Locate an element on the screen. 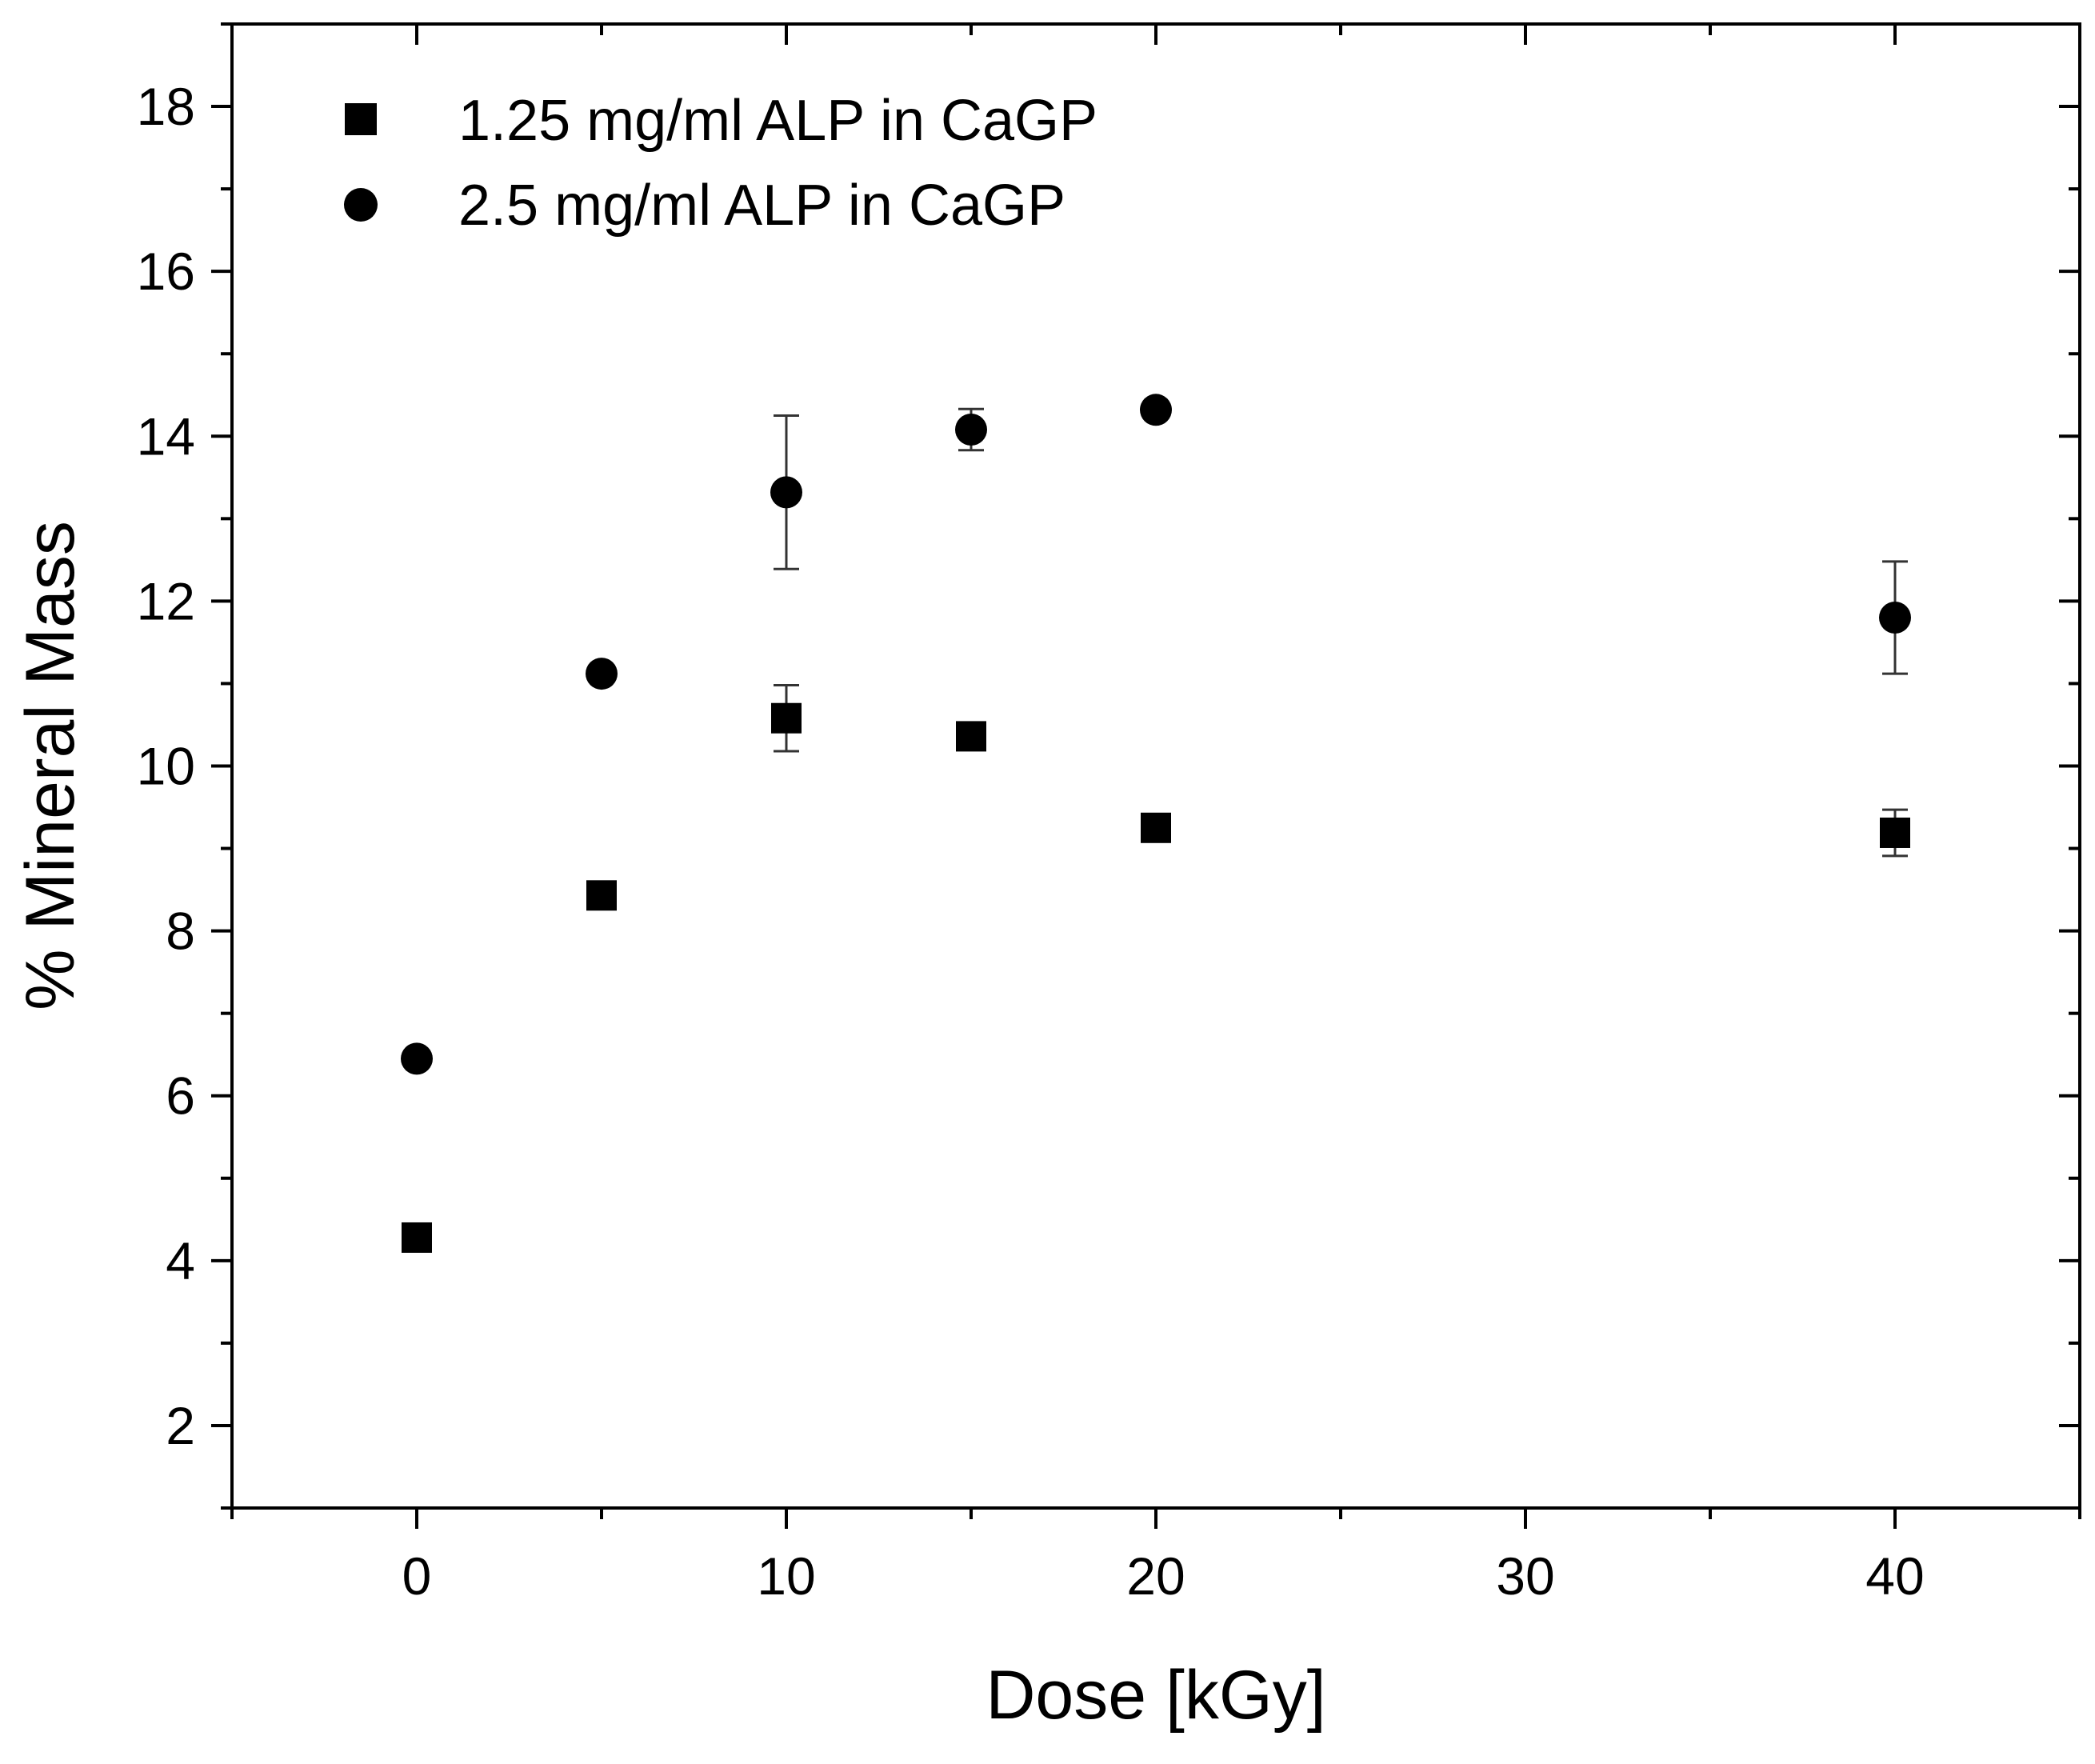  y-tick-label: 16 is located at coordinates (166, 271).